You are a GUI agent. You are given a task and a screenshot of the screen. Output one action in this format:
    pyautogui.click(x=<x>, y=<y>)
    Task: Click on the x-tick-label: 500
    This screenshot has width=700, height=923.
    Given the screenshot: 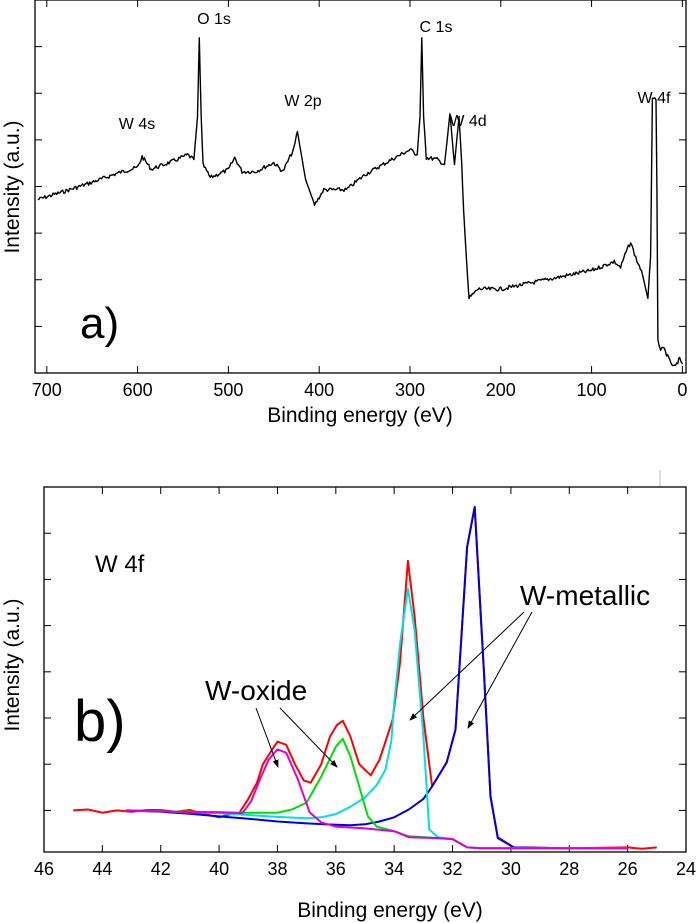 What is the action you would take?
    pyautogui.click(x=228, y=390)
    